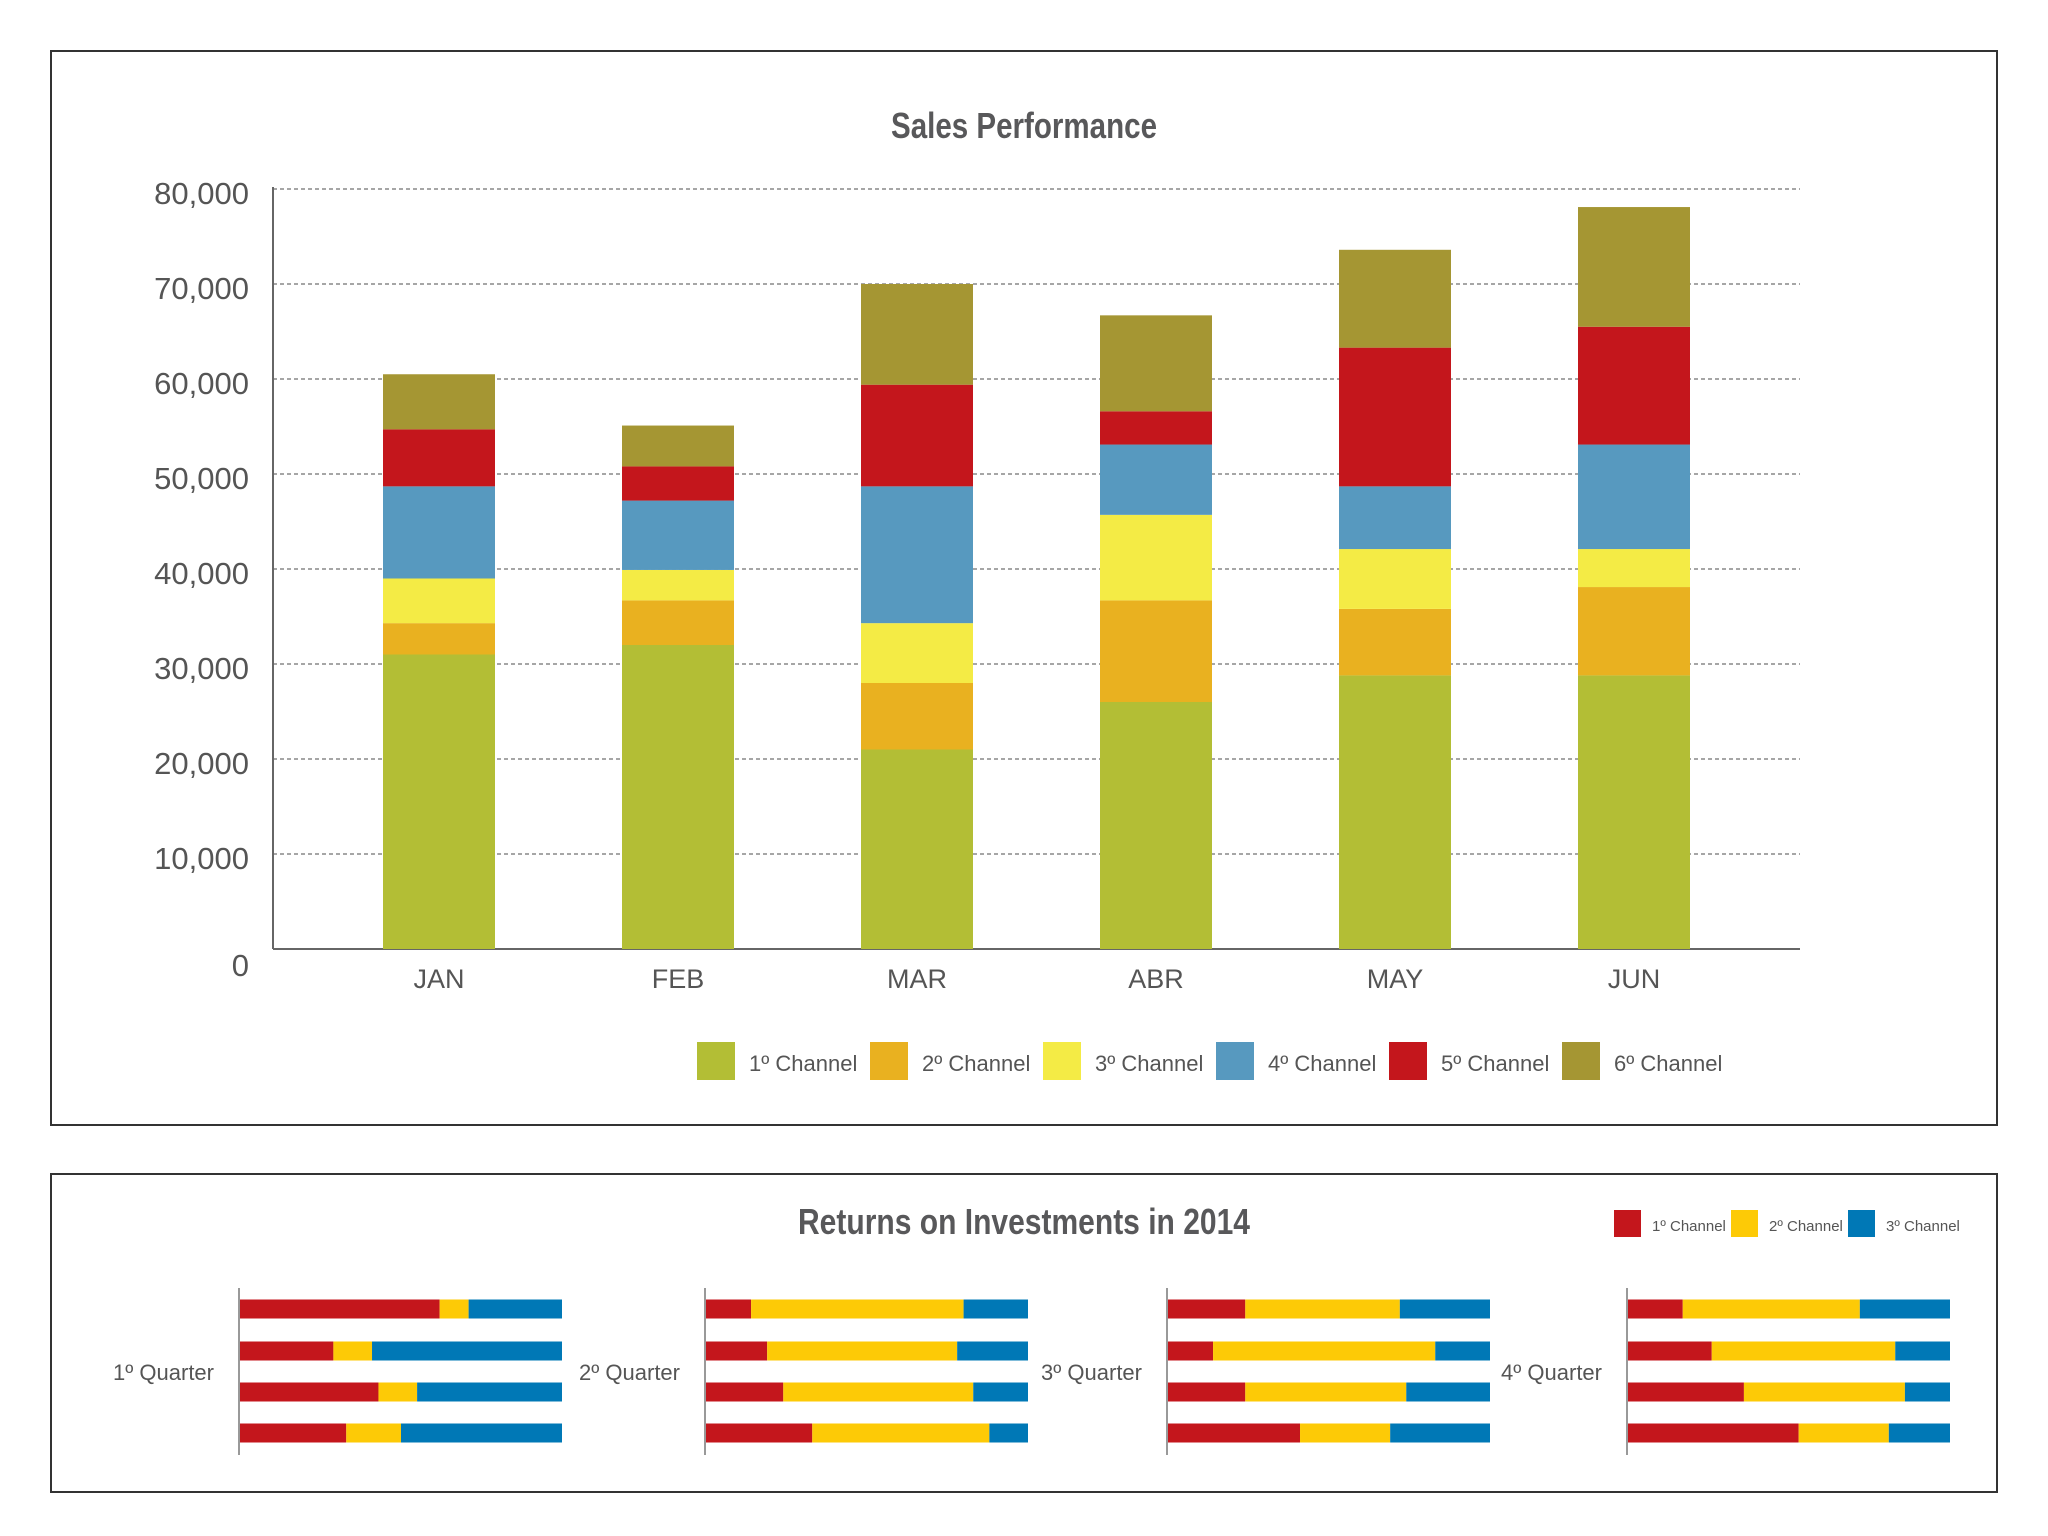 This screenshot has height=1536, width=2048. I want to click on y-tick-label: 50,000, so click(201, 478).